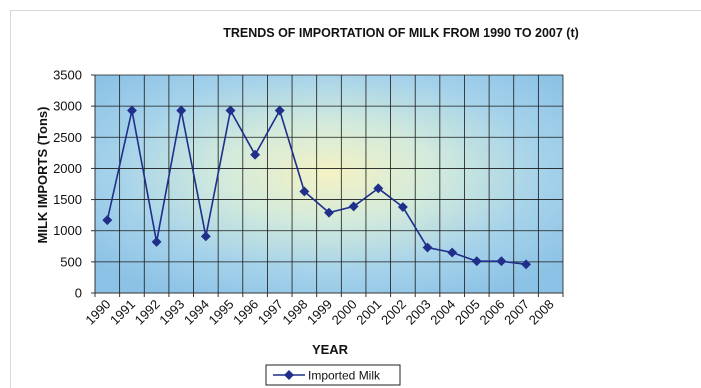 Image resolution: width=701 pixels, height=388 pixels. Describe the element at coordinates (368, 312) in the screenshot. I see `x-tick-label: 2001` at that location.